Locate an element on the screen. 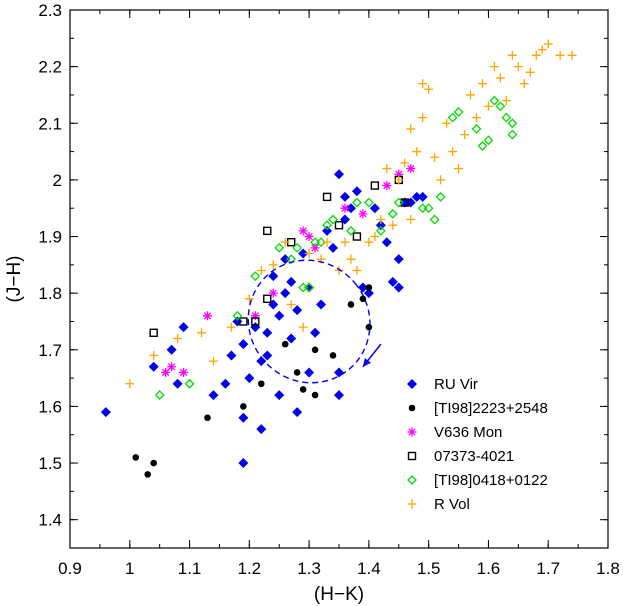 This screenshot has width=628, height=606. y-tick-label: 1.6 is located at coordinates (50, 406).